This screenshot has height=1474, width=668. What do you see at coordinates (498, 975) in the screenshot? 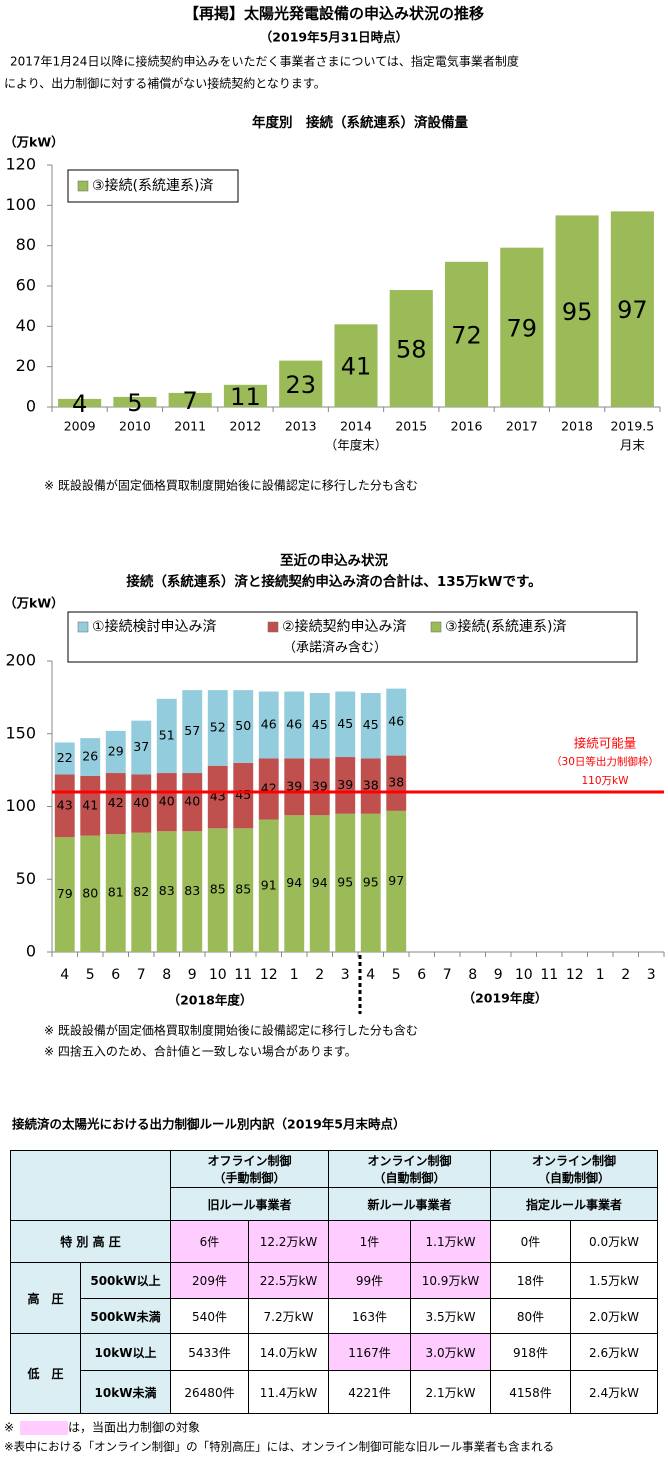
I see `x-tick-label: 9` at bounding box center [498, 975].